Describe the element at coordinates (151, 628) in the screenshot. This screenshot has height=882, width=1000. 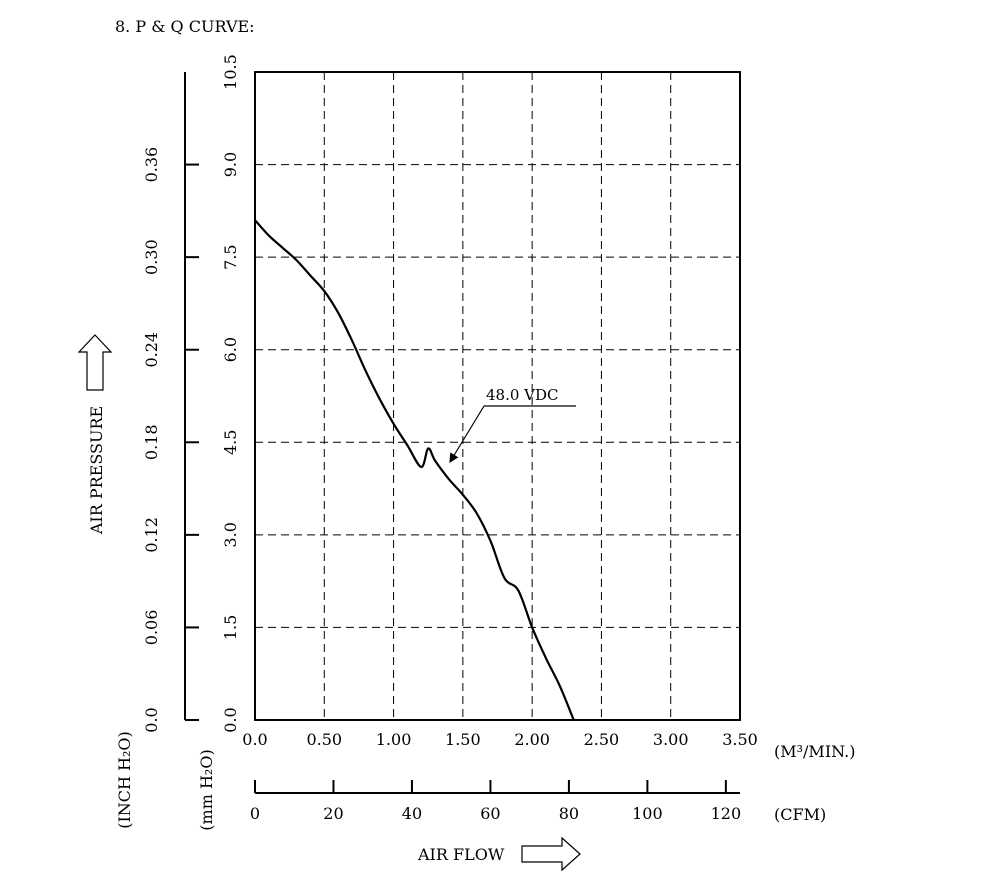
I see `inch-tick-label: 0.06` at that location.